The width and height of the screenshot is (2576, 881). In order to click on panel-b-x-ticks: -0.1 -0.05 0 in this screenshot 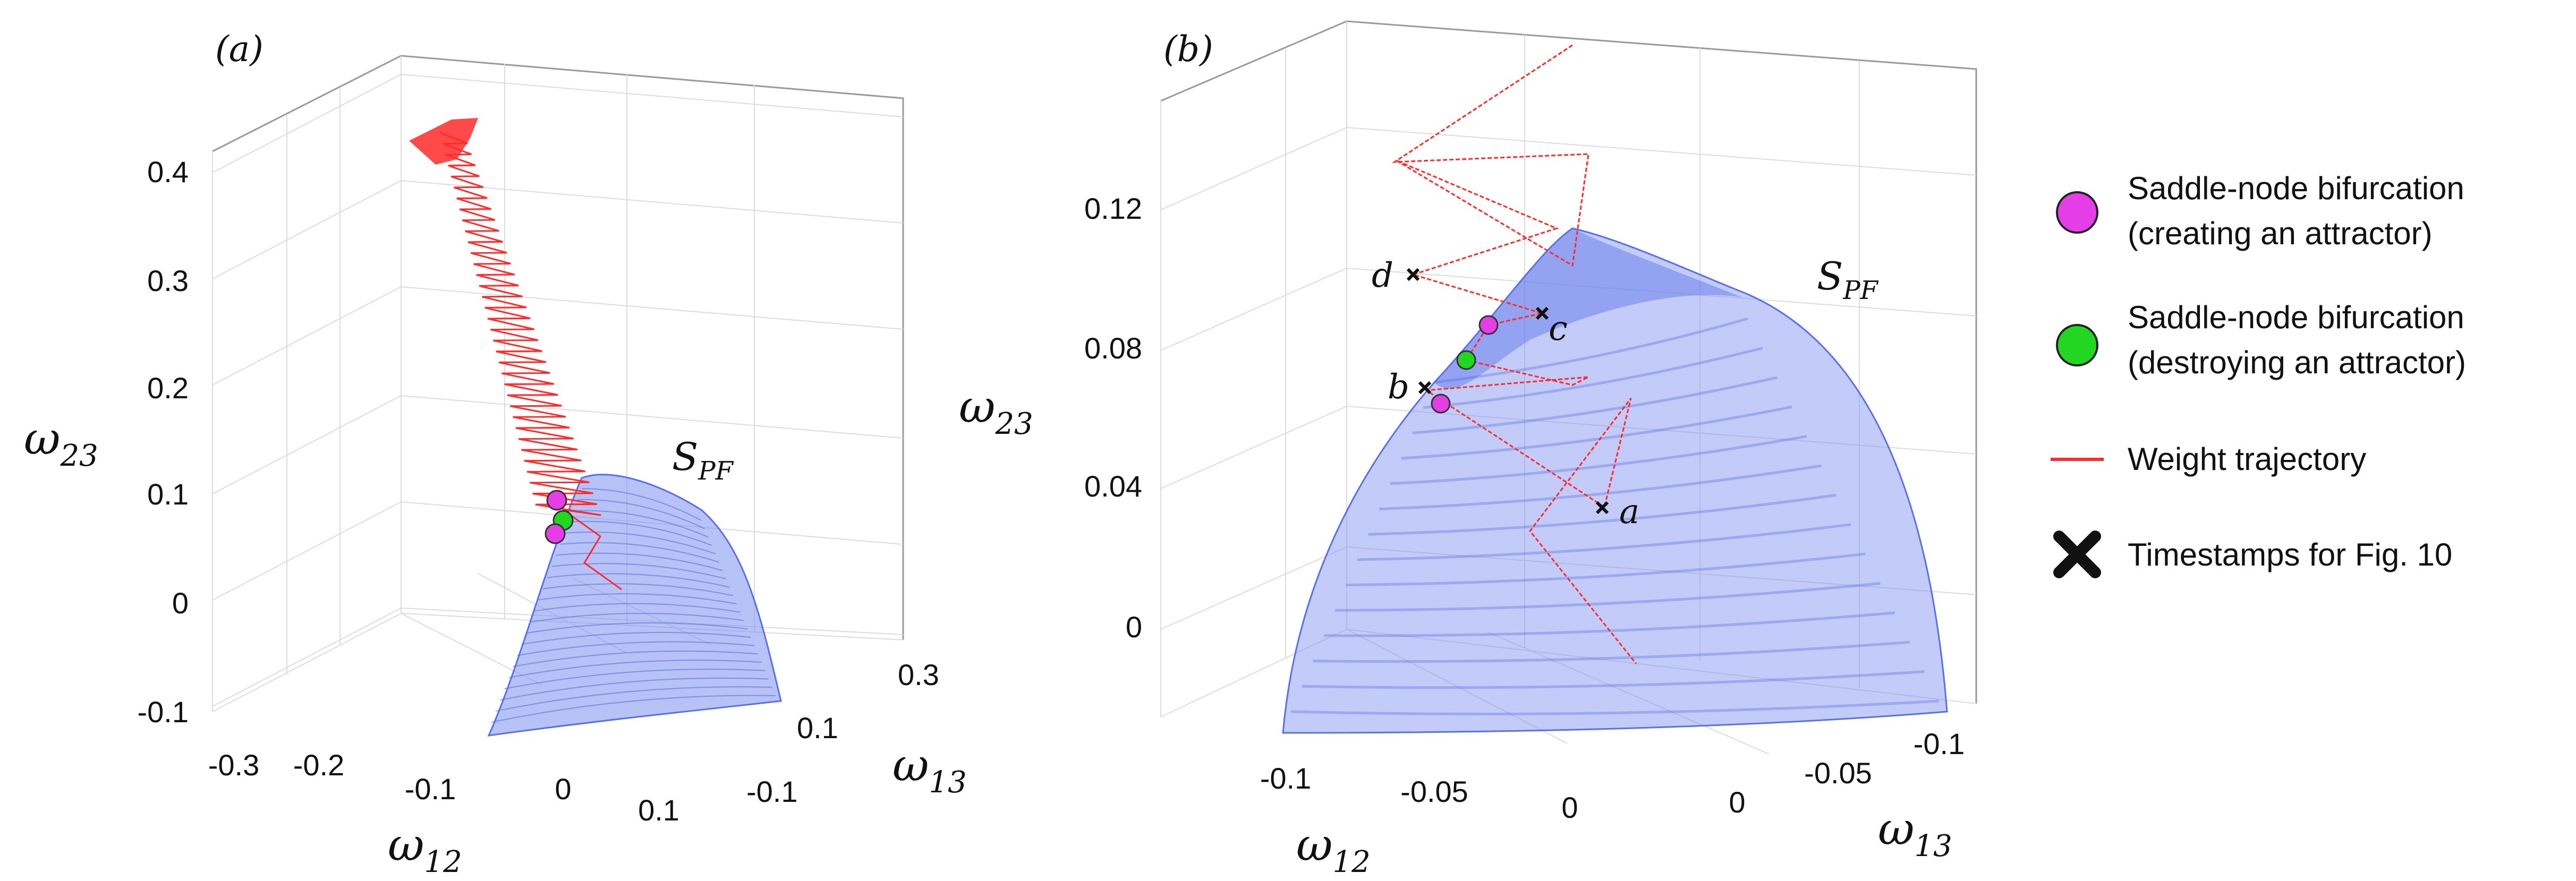, I will do `click(1419, 793)`.